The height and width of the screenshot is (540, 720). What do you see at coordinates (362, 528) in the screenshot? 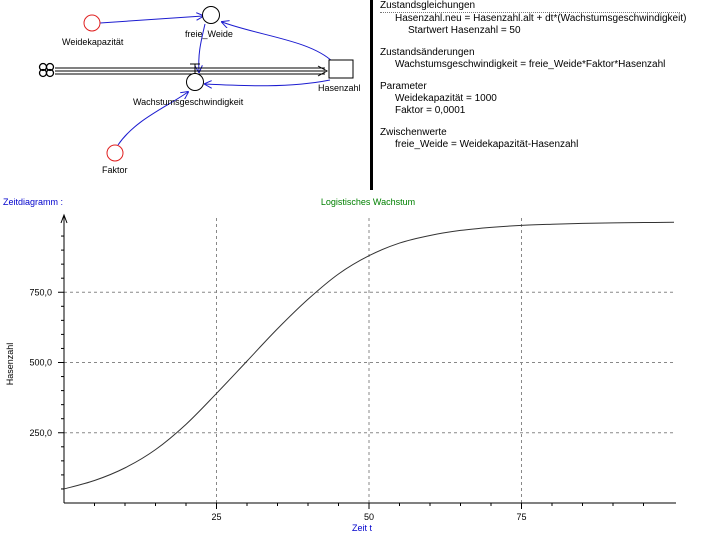
I see `x-axis-label: Zeit t` at bounding box center [362, 528].